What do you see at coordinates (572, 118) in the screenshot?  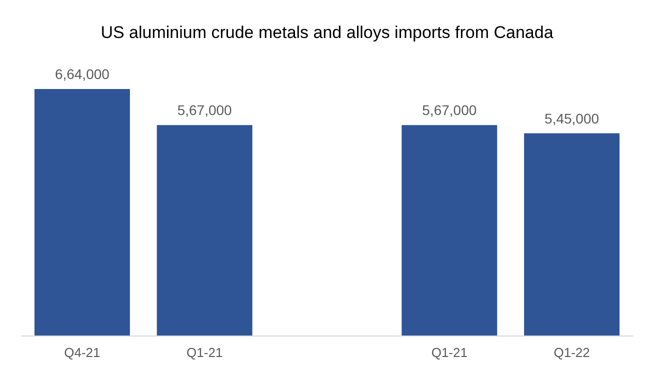 I see `data-label: 5,45,000` at bounding box center [572, 118].